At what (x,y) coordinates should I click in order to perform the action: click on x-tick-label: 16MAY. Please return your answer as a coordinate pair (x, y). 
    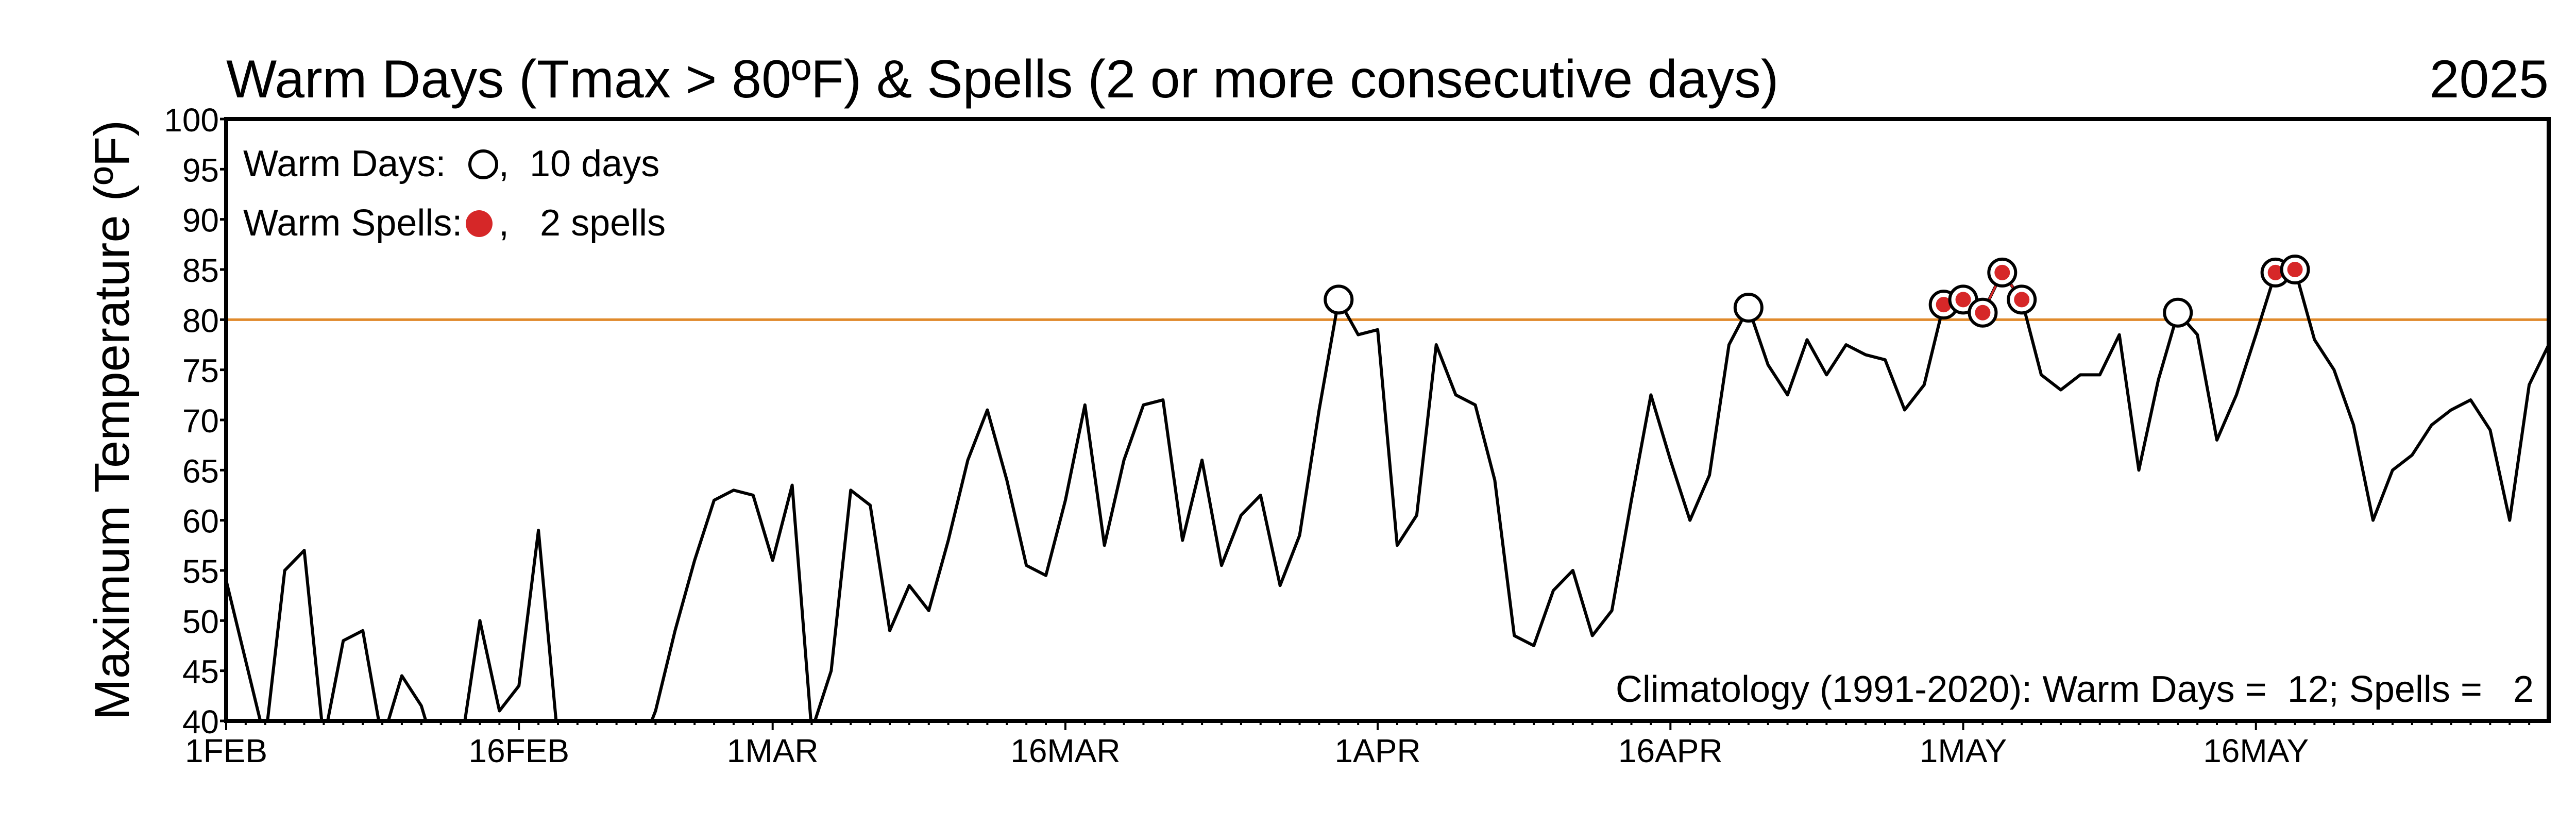
    Looking at the image, I should click on (2256, 750).